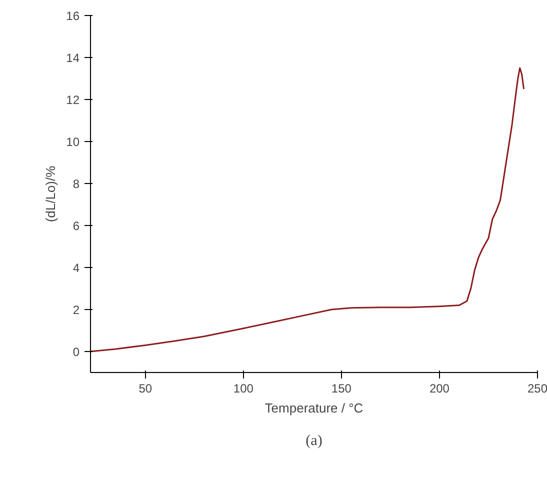  I want to click on y-tick-label: 10, so click(73, 142).